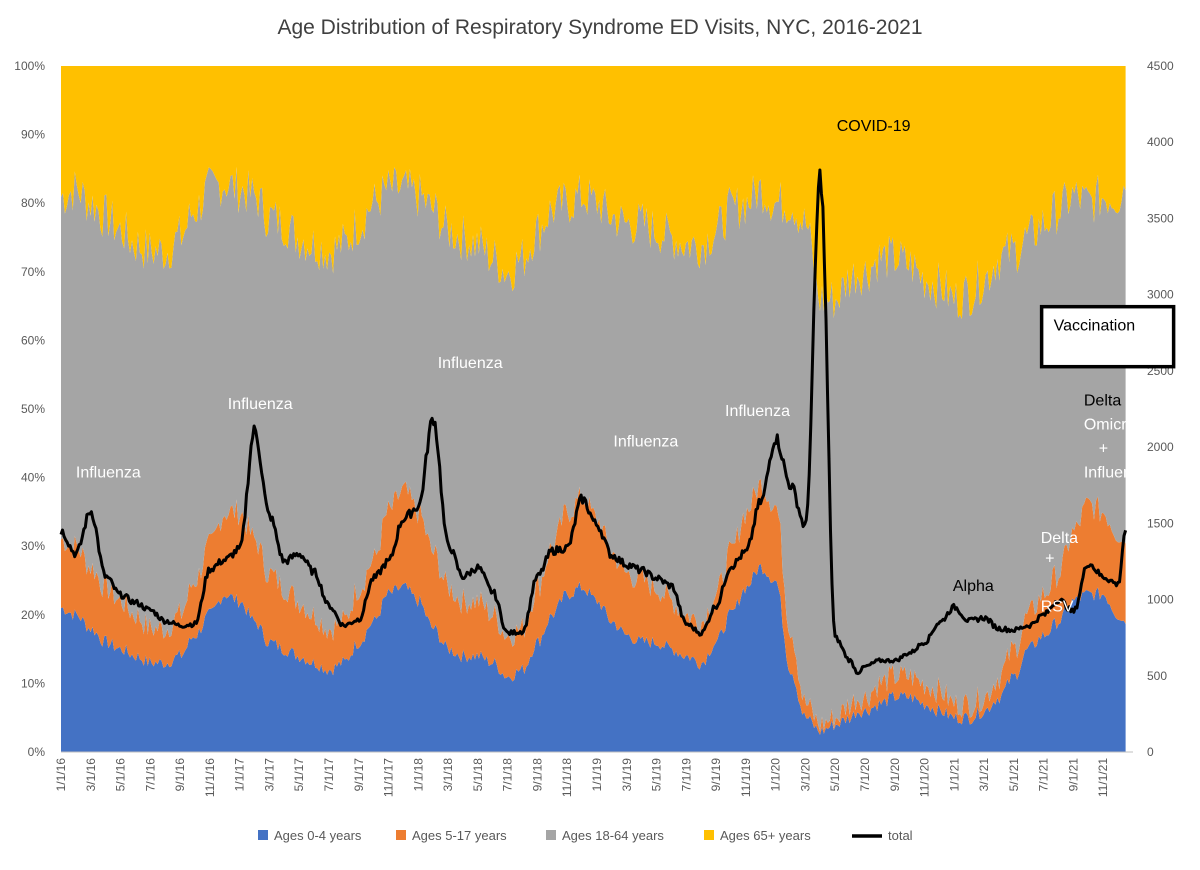 Image resolution: width=1200 pixels, height=870 pixels. What do you see at coordinates (686, 775) in the screenshot?
I see `x-tick-label: 7/1/19` at bounding box center [686, 775].